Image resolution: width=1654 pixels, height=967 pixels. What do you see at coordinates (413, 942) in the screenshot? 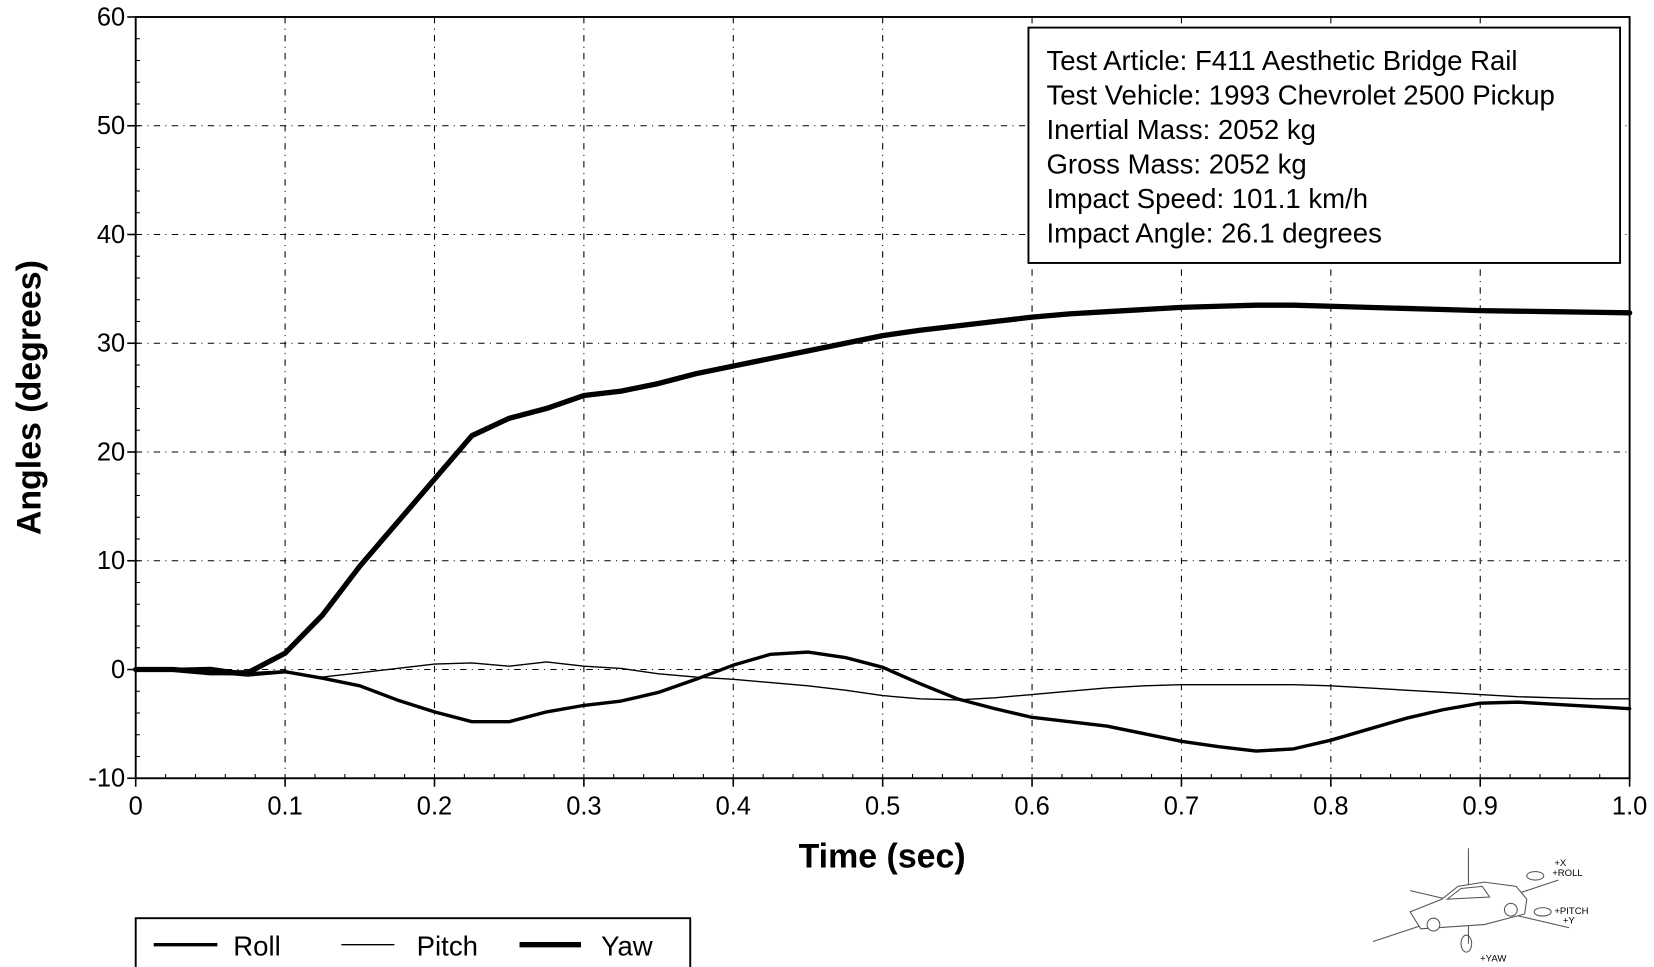
I see `legend-box` at bounding box center [413, 942].